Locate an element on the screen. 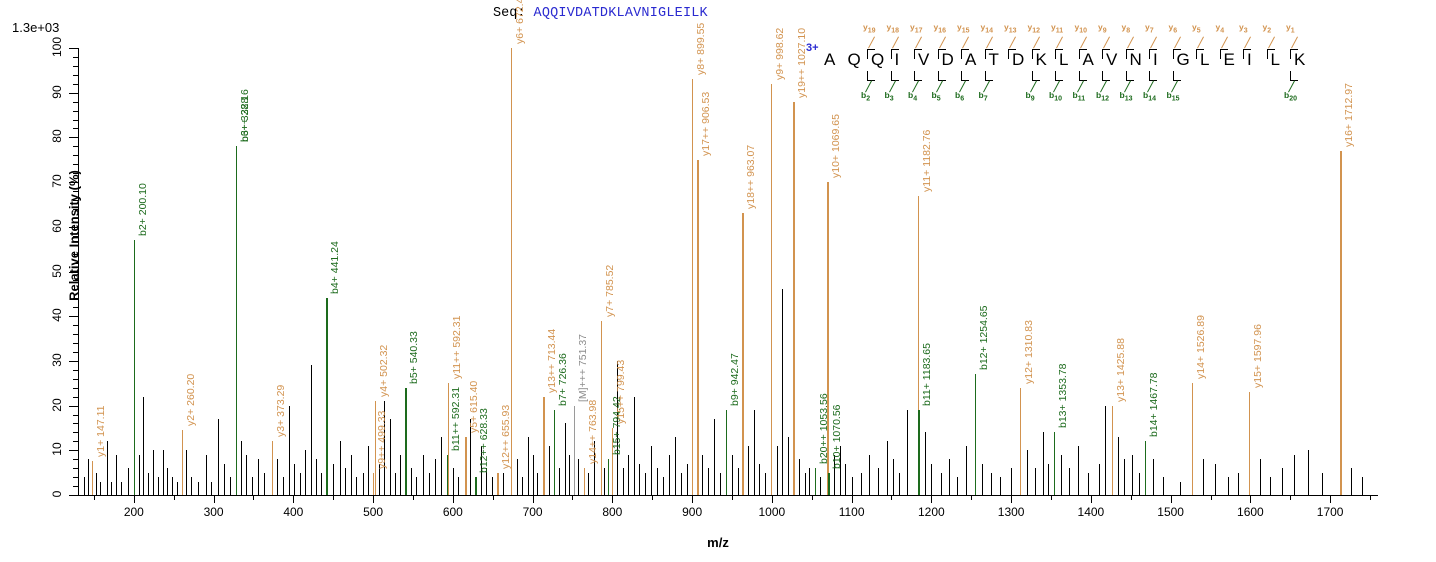 This screenshot has height=562, width=1436. peak-label: y12+ 1310.83 is located at coordinates (1028, 351).